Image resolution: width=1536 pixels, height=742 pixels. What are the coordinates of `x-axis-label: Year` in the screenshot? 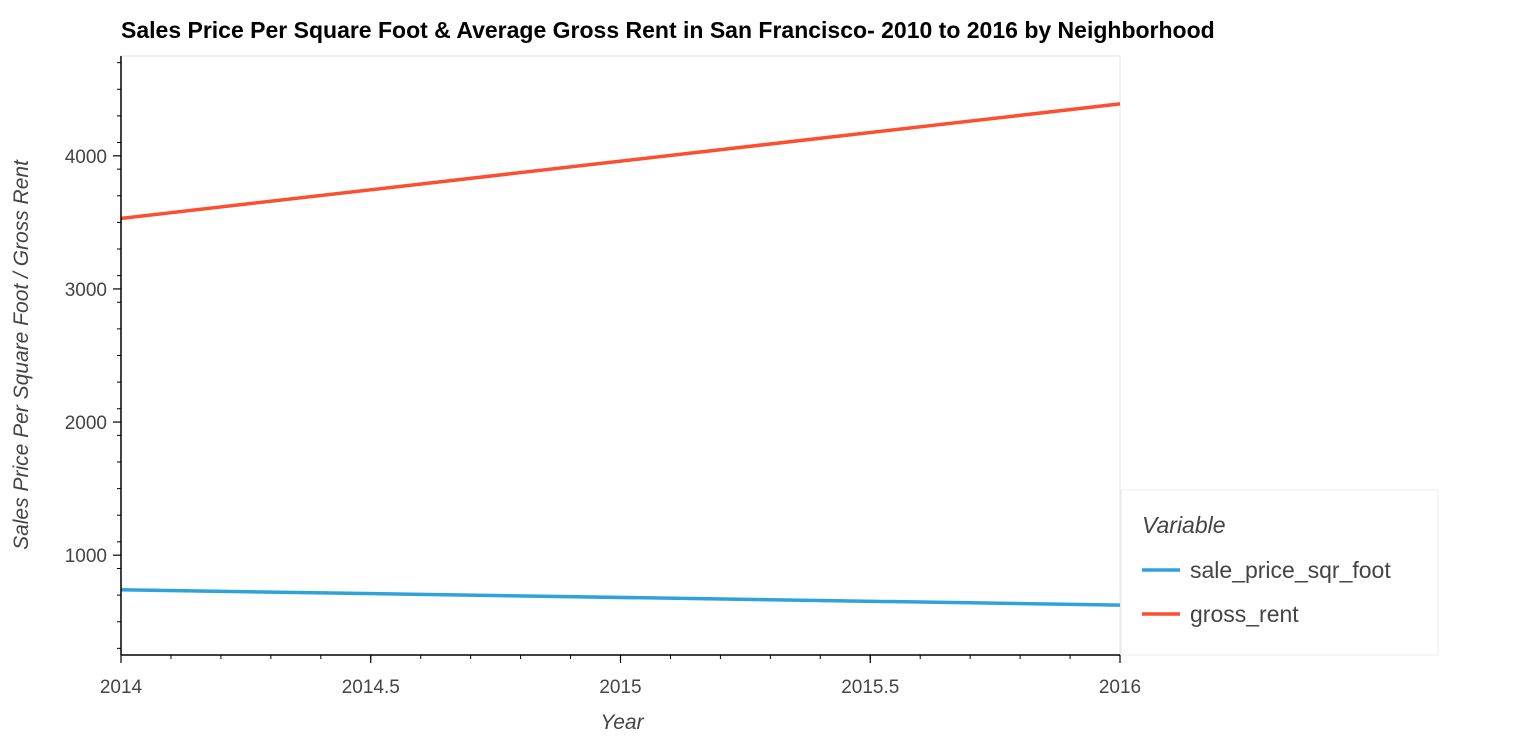 It's located at (622, 722).